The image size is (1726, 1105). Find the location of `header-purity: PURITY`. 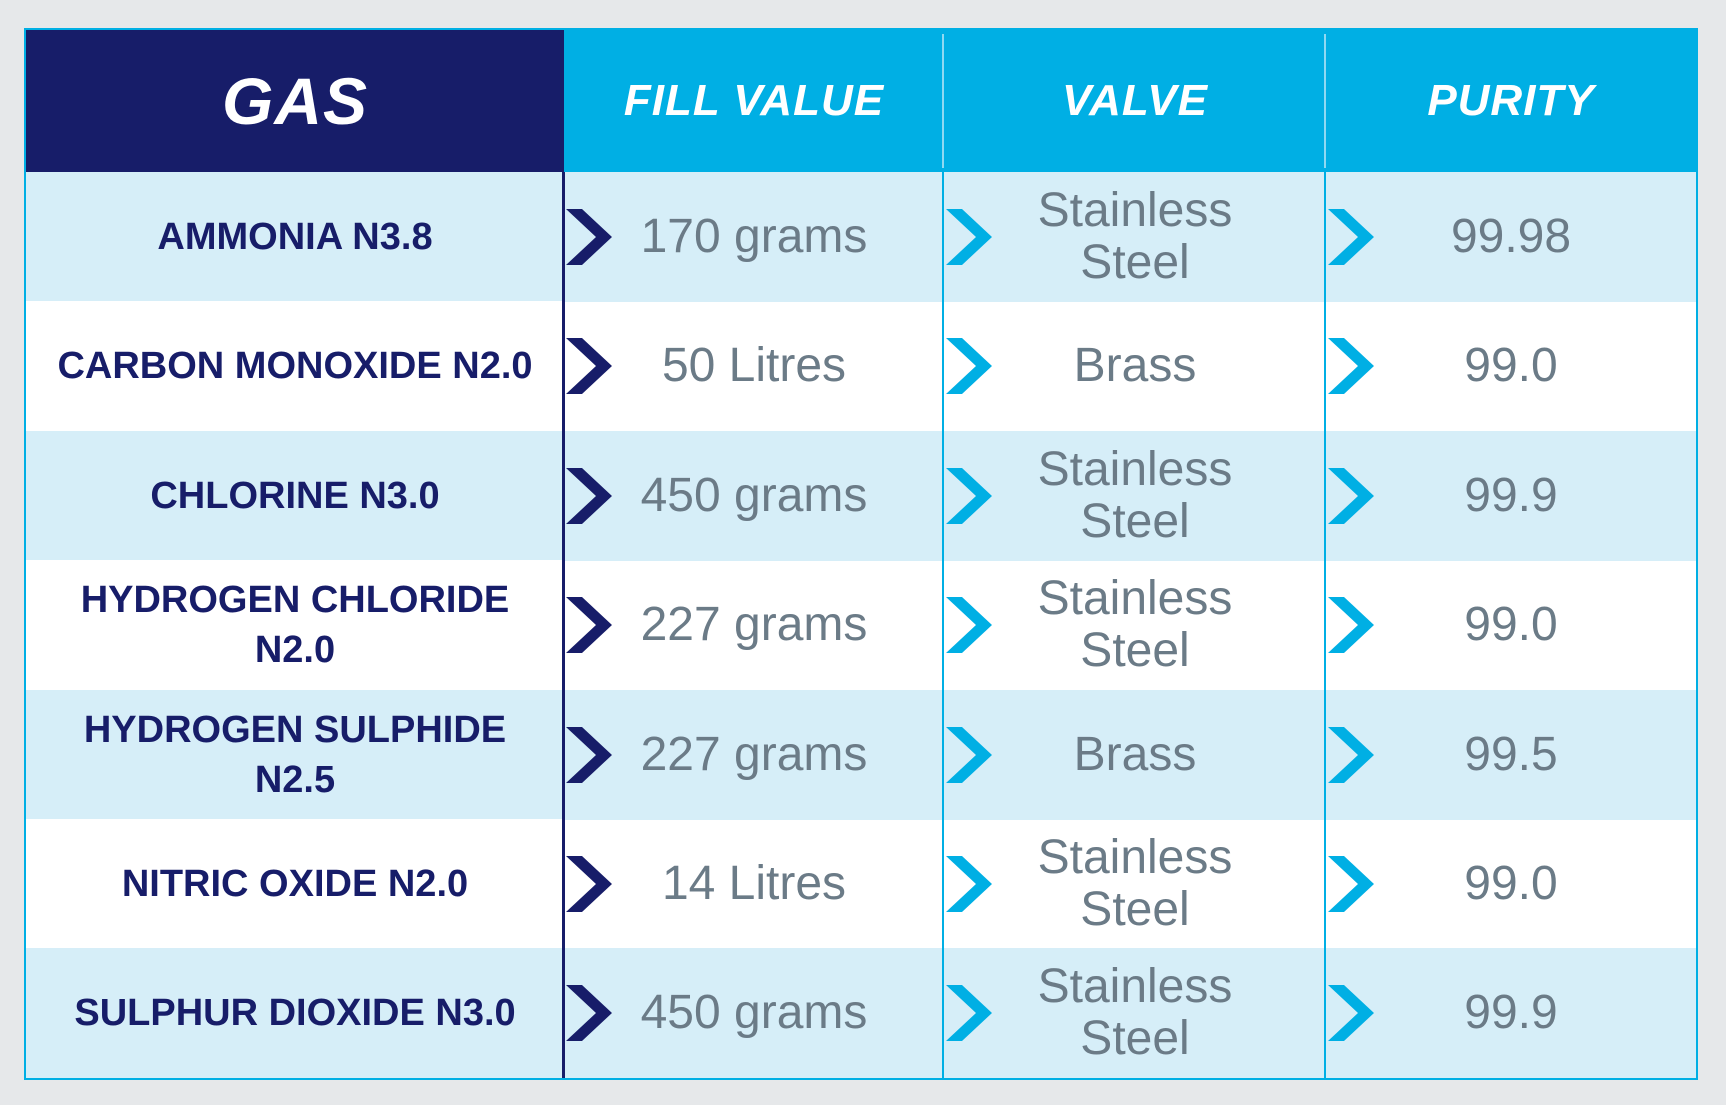

header-purity: PURITY is located at coordinates (1511, 101).